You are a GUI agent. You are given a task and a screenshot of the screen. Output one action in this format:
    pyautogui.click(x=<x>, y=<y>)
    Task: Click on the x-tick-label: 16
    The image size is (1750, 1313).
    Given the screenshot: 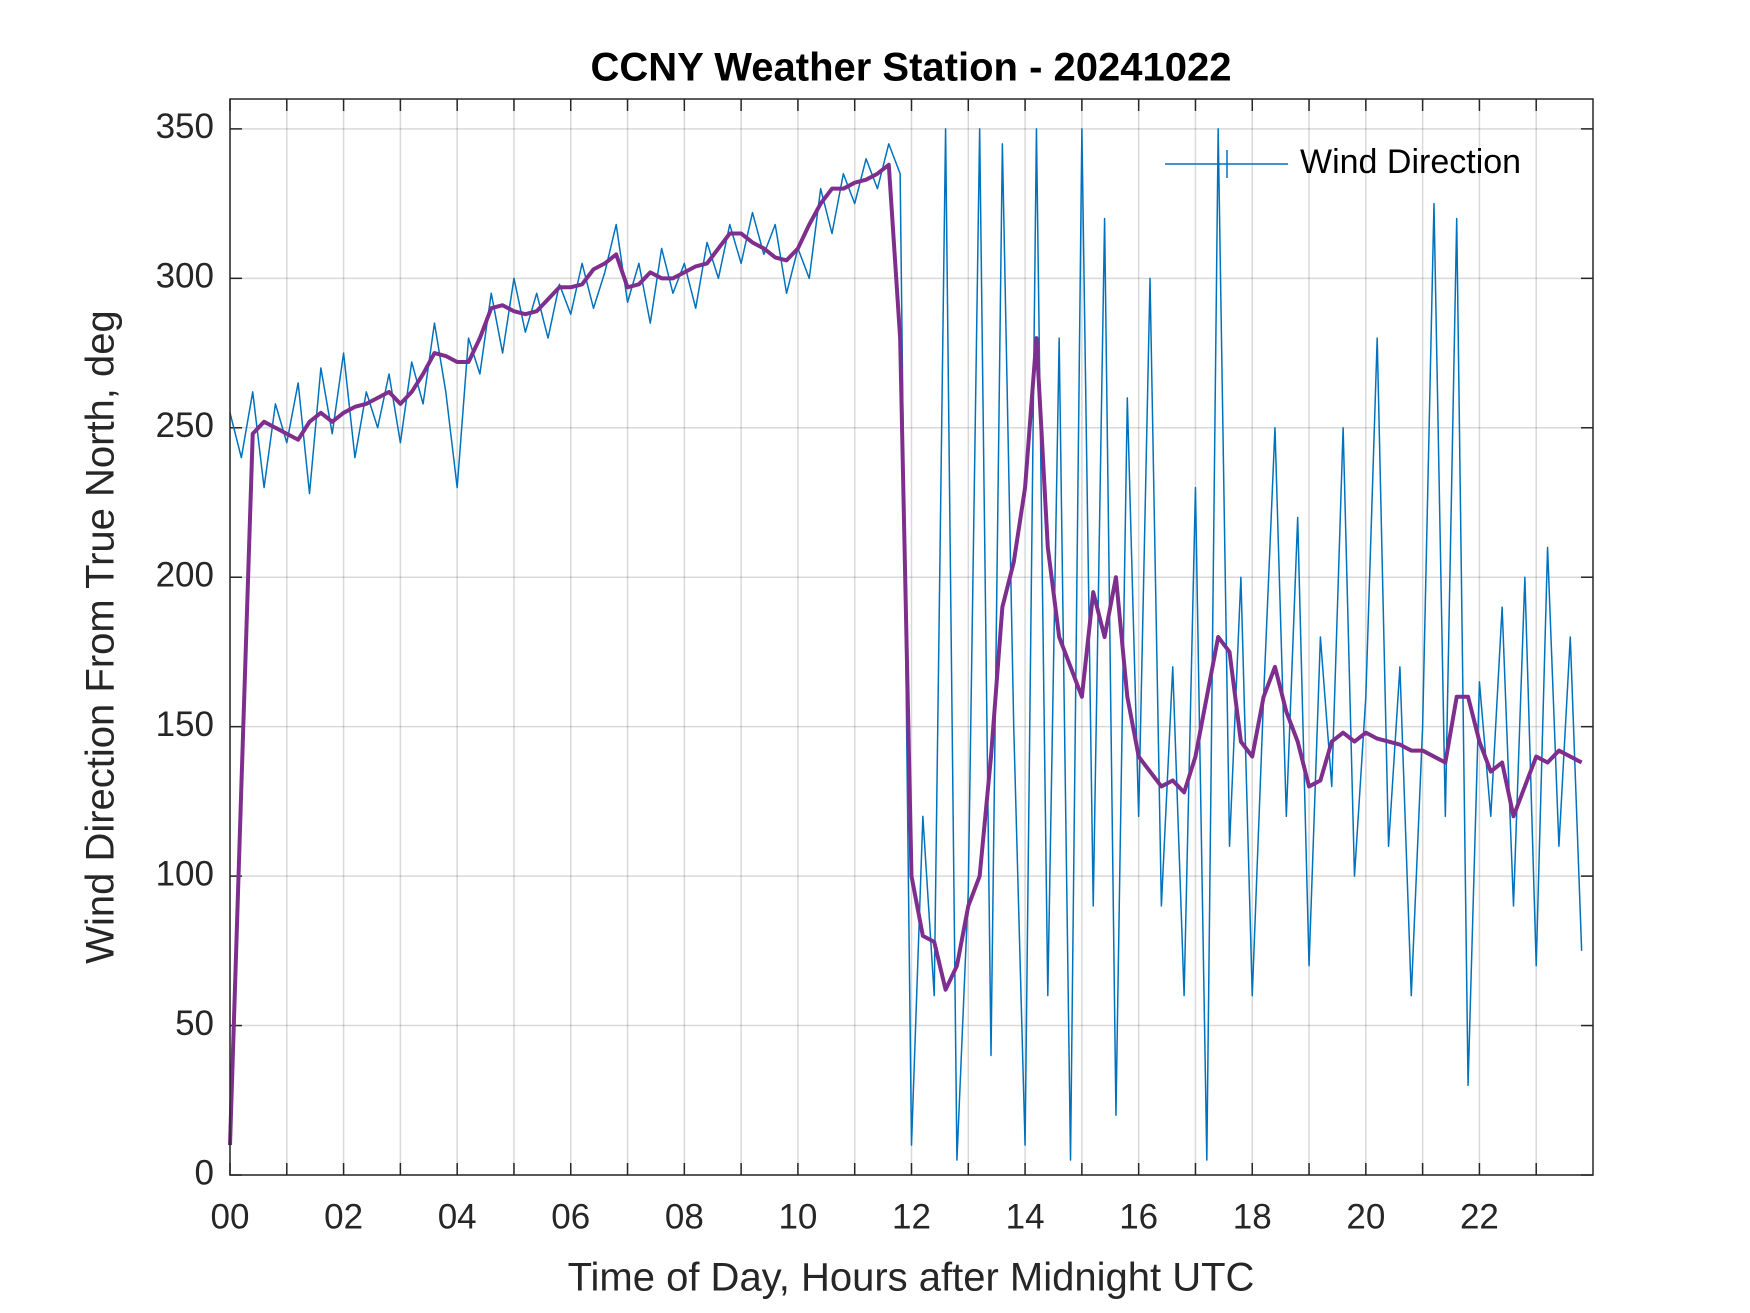 What is the action you would take?
    pyautogui.click(x=1138, y=1216)
    